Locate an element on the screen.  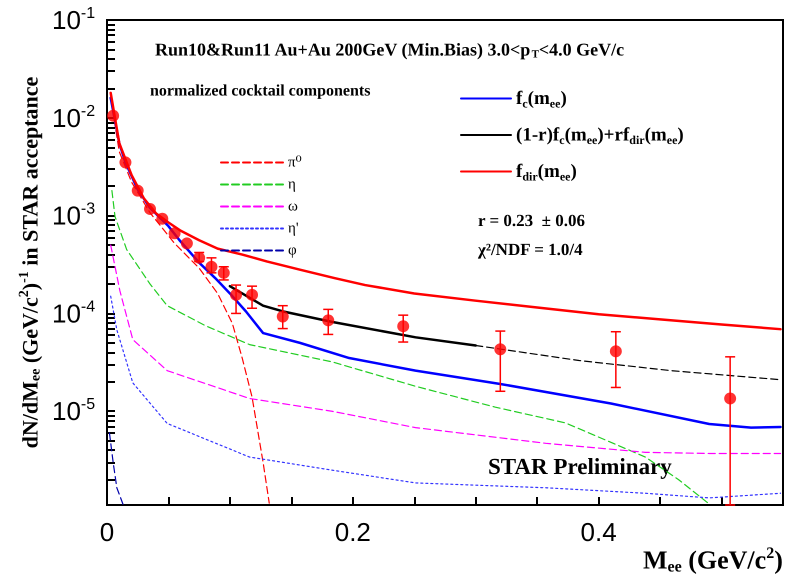
legend-label: η' is located at coordinates (293, 228).